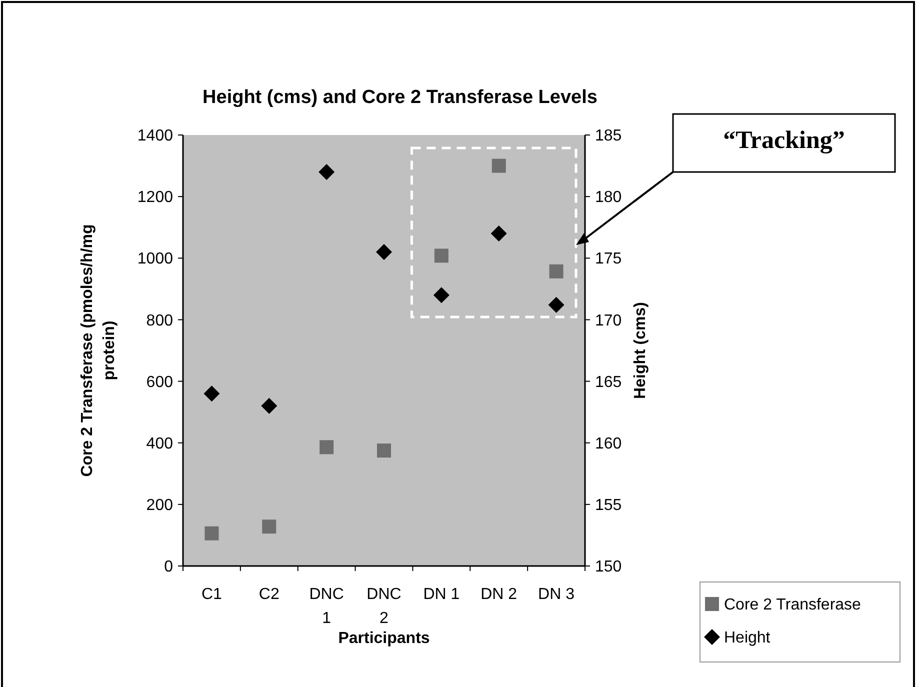 The height and width of the screenshot is (687, 920). Describe the element at coordinates (211, 594) in the screenshot. I see `x-tick-label: C1` at that location.